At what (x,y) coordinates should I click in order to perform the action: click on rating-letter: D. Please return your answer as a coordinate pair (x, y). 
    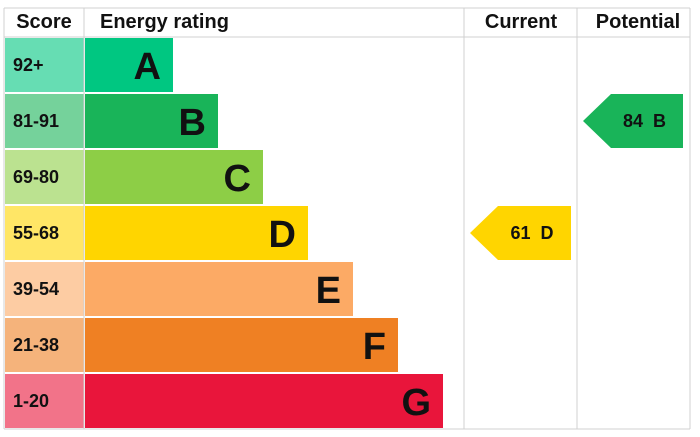
    Looking at the image, I should click on (282, 235).